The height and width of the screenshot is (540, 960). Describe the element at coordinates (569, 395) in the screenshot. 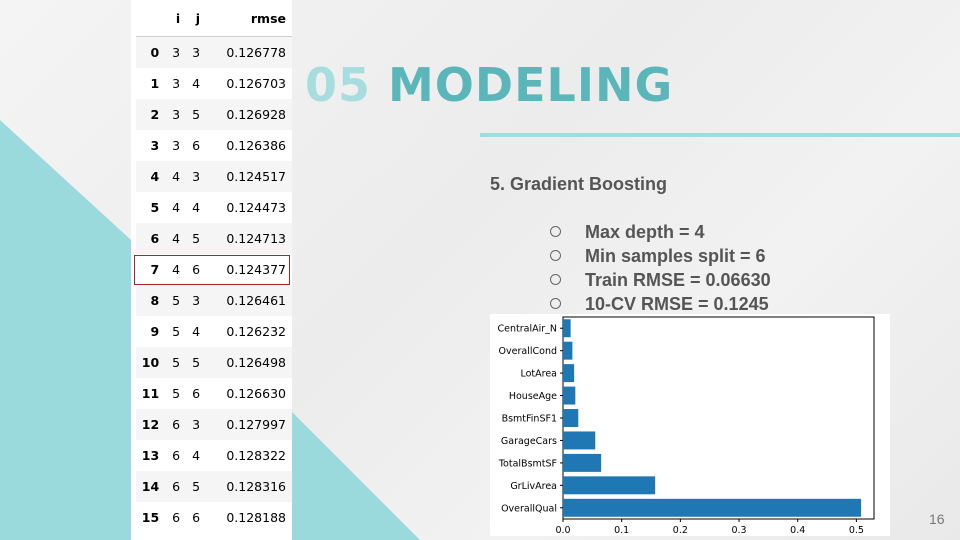

I see `bar-HouseAge` at that location.